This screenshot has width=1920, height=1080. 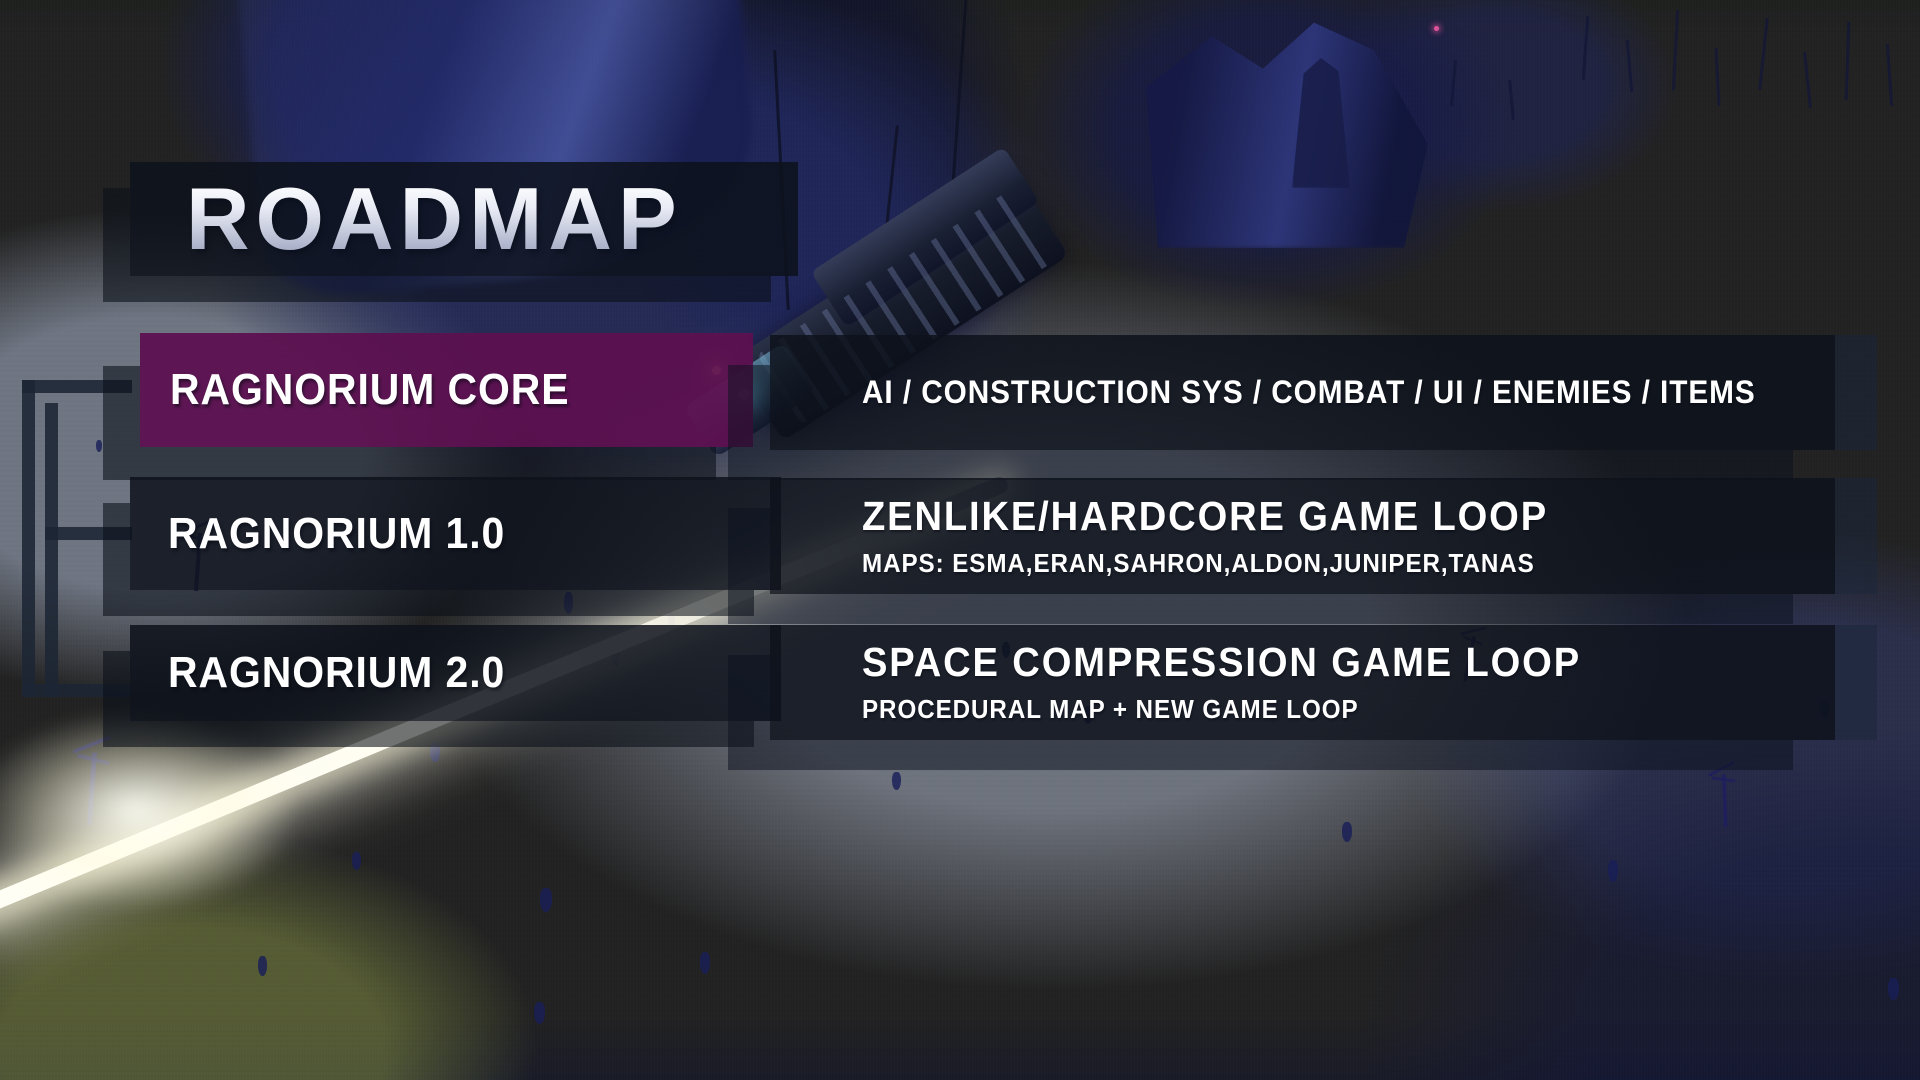 I want to click on roadmap-item-v2: RAGNORIUM 2.0, so click(x=455, y=673).